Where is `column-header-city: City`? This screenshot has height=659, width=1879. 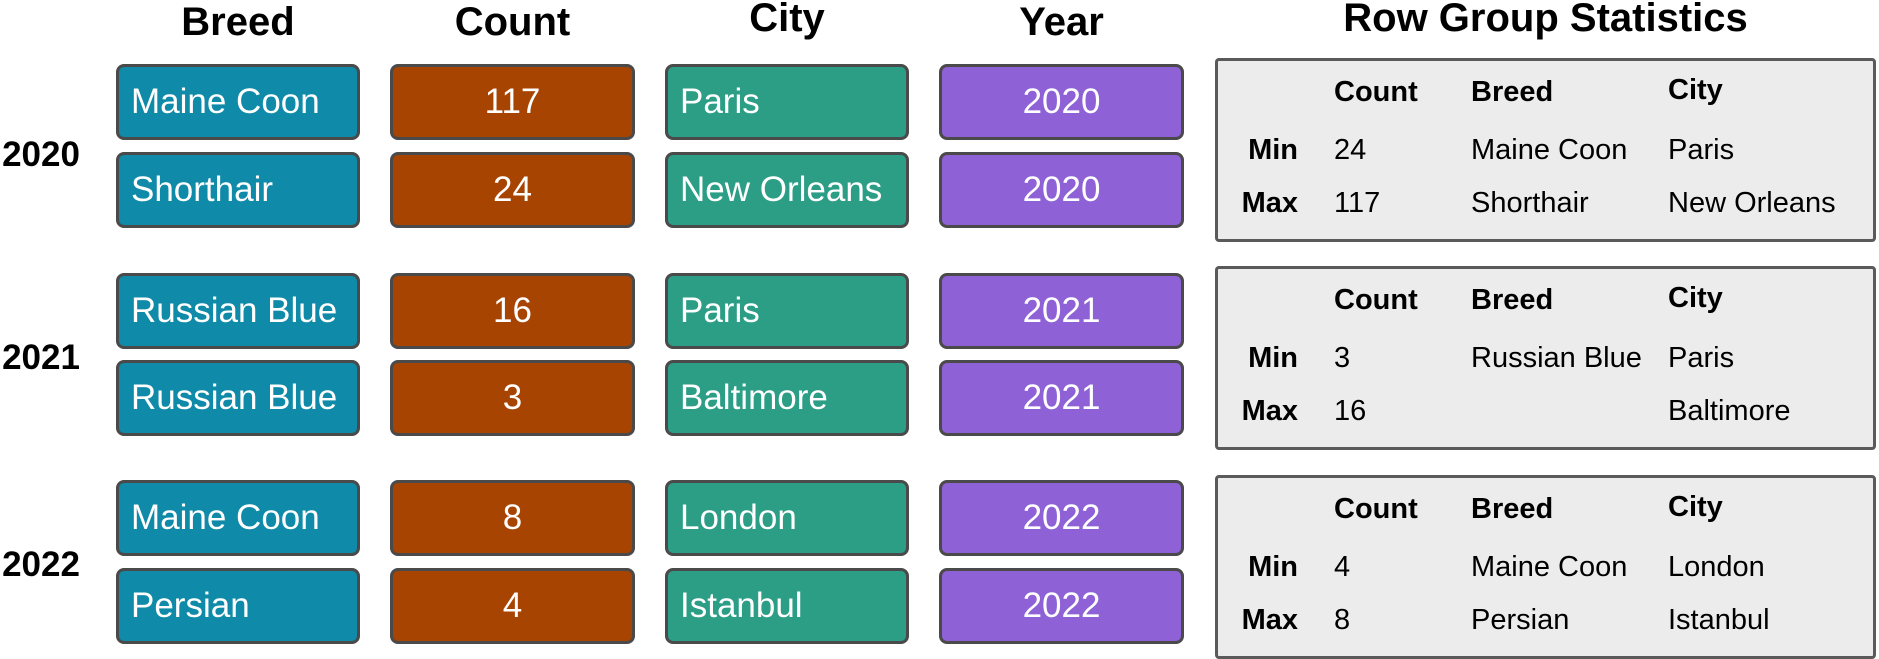
column-header-city: City is located at coordinates (787, 20).